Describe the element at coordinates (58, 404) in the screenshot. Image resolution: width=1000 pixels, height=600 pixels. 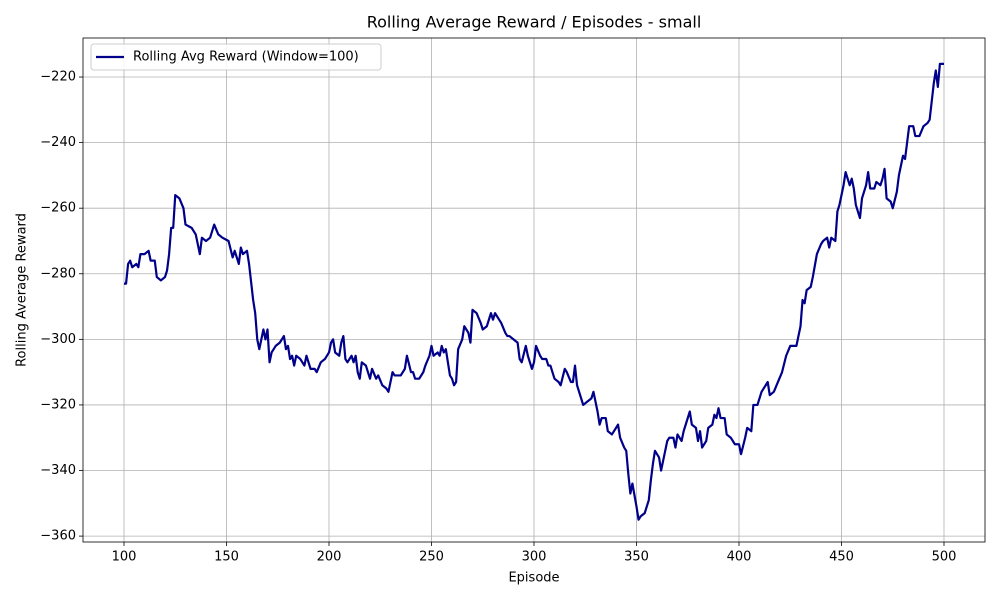
I see `y-tick-label: −320` at that location.